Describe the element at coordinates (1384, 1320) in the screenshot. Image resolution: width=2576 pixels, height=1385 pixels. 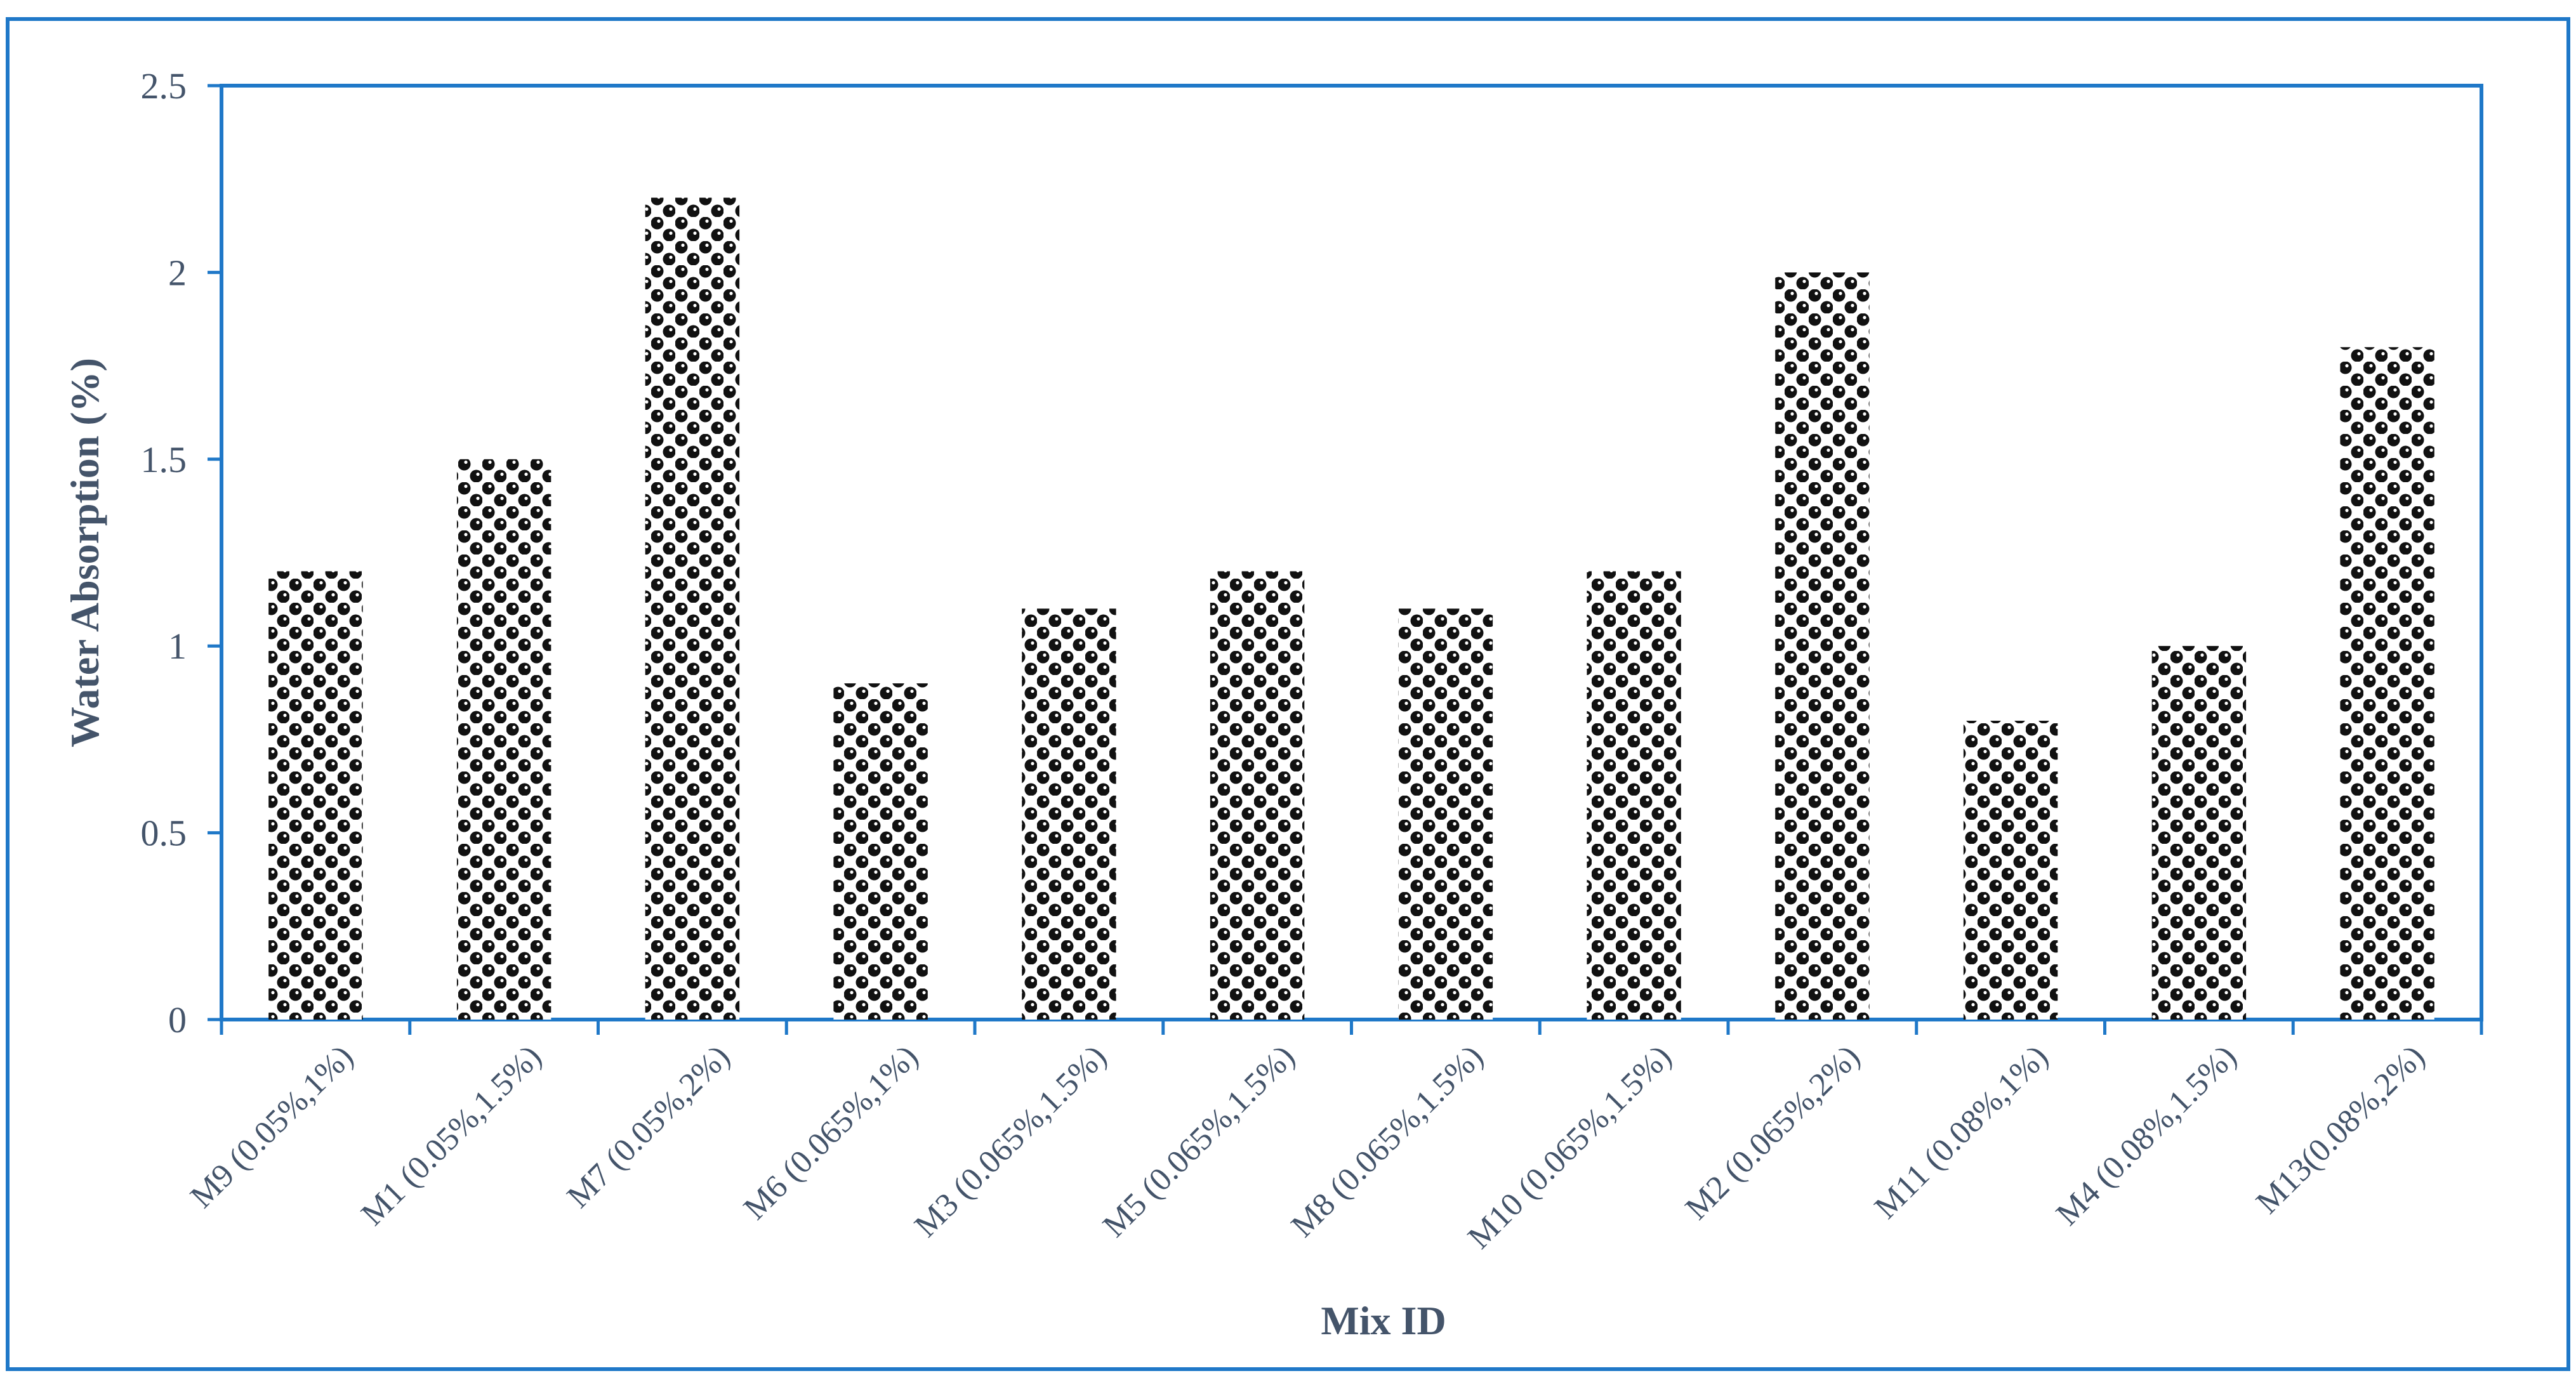
I see `x-axis-label: Mix ID` at that location.